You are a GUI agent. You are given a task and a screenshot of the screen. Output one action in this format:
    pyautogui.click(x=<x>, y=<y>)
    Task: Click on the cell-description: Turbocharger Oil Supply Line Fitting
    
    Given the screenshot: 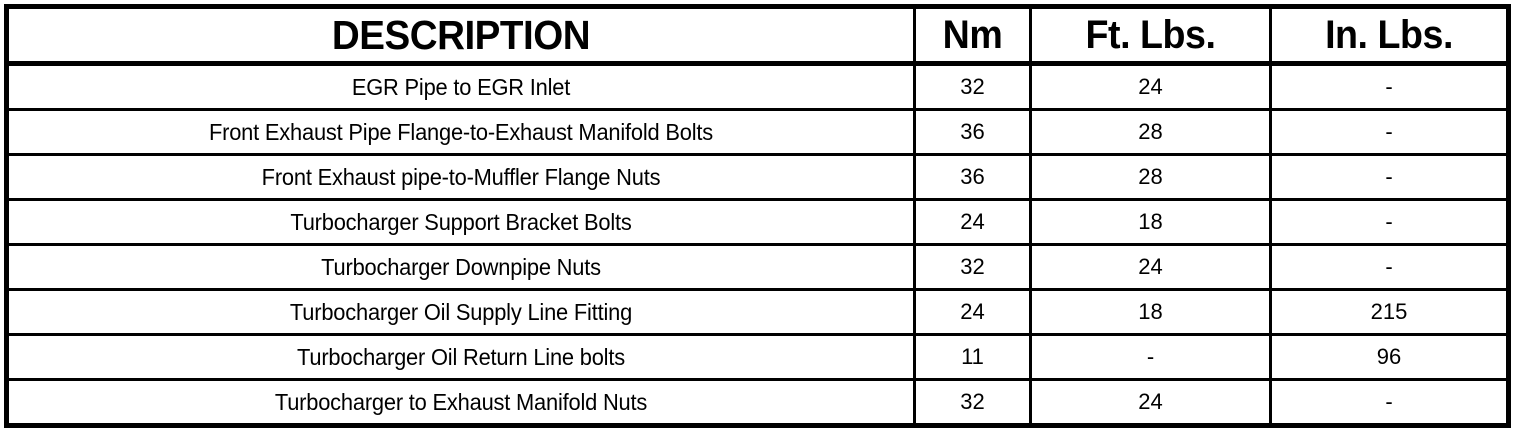 What is the action you would take?
    pyautogui.click(x=461, y=312)
    